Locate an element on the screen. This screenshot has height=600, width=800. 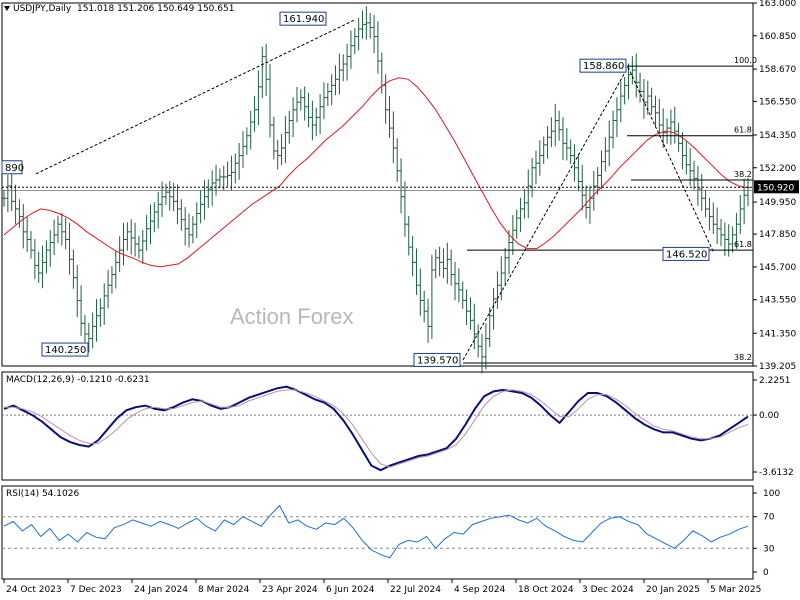
time-axis-label: 24 Oct 2023 is located at coordinates (34, 590).